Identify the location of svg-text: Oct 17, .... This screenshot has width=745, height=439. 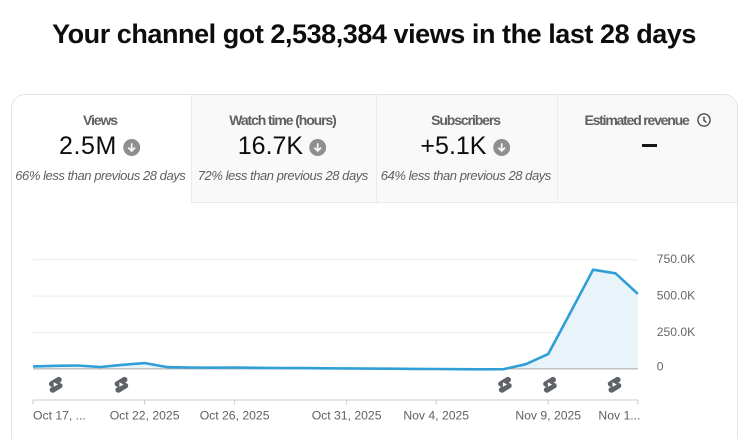
(59, 416).